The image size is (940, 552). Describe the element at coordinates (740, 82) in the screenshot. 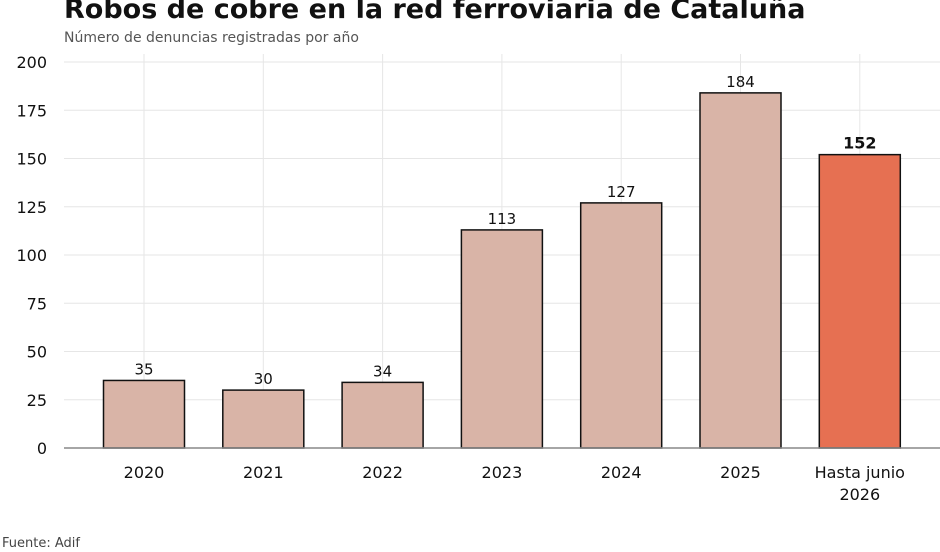

I see `bar-value-label: 184` at that location.